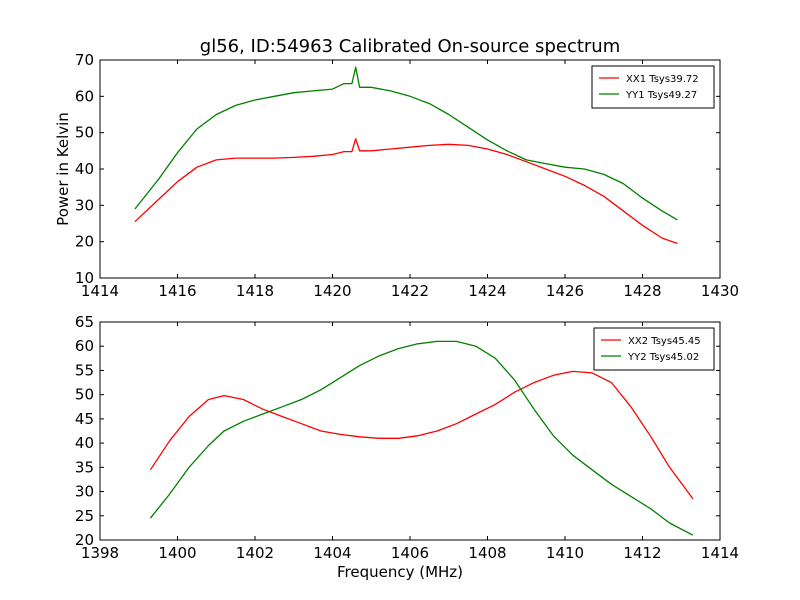 Image resolution: width=800 pixels, height=600 pixels. What do you see at coordinates (84, 278) in the screenshot?
I see `y-tick-label: 10` at bounding box center [84, 278].